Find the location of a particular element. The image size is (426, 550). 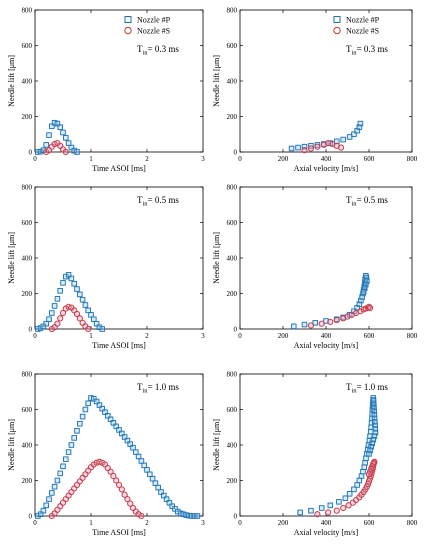

injection-time-annotation: Tin= 0.3 ms is located at coordinates (367, 50).